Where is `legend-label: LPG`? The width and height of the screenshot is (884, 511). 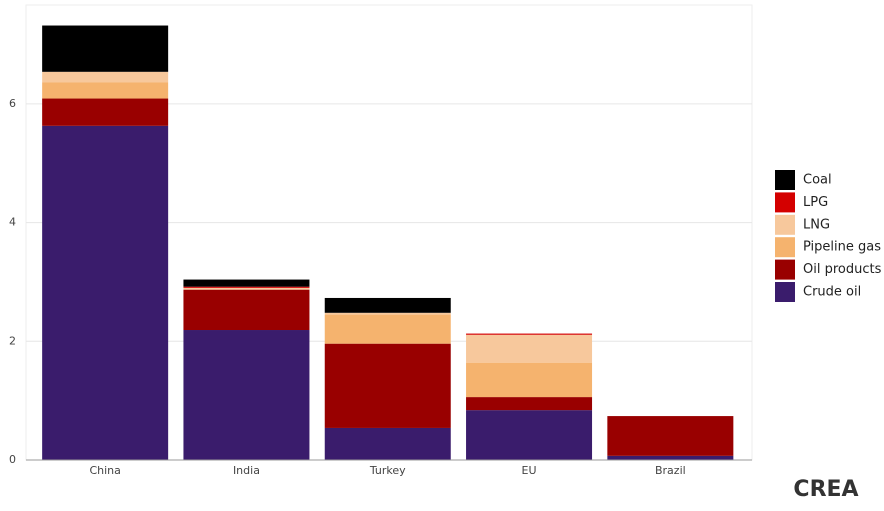
legend-label: LPG is located at coordinates (815, 202).